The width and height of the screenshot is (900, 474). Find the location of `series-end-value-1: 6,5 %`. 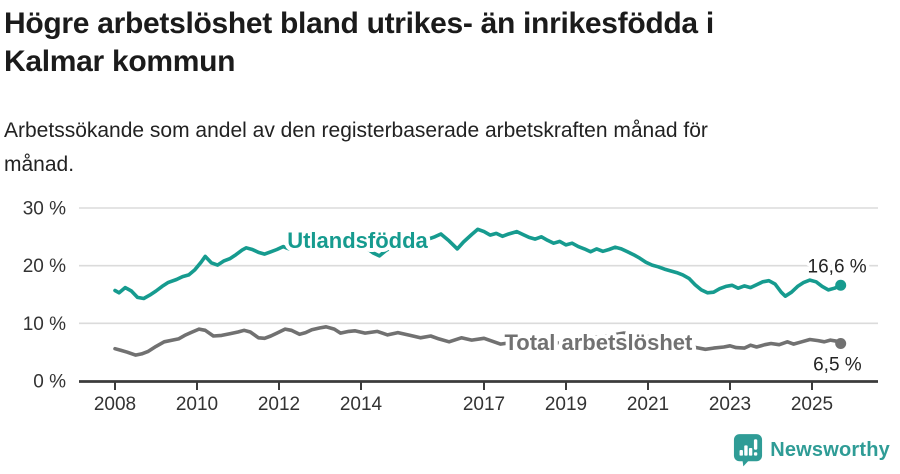

series-end-value-1: 6,5 % is located at coordinates (837, 365).